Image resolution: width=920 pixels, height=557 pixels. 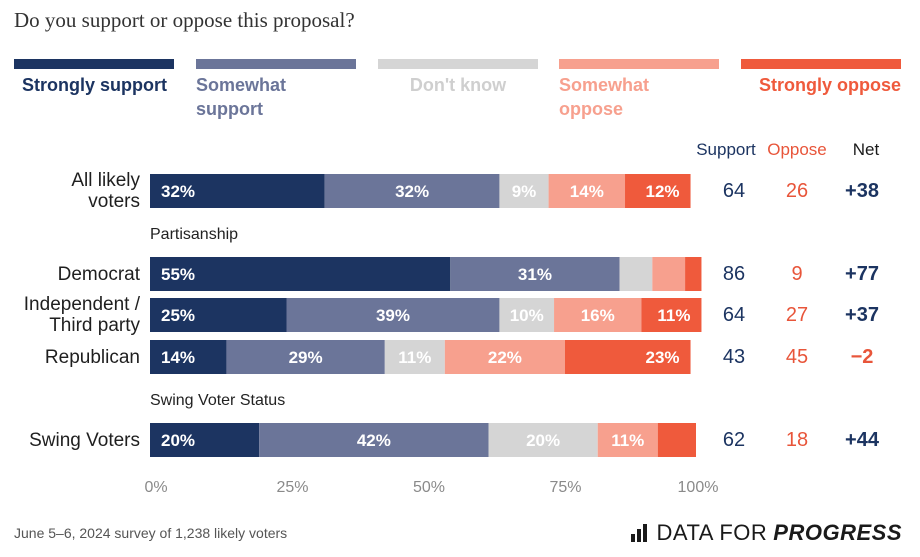 I want to click on x-tick-label: 50%, so click(x=429, y=487).